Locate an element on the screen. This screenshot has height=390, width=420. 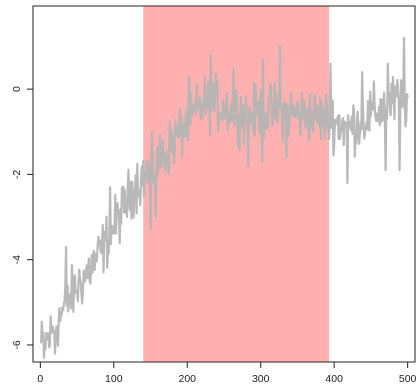
y-tick-label: 0 is located at coordinates (17, 89).